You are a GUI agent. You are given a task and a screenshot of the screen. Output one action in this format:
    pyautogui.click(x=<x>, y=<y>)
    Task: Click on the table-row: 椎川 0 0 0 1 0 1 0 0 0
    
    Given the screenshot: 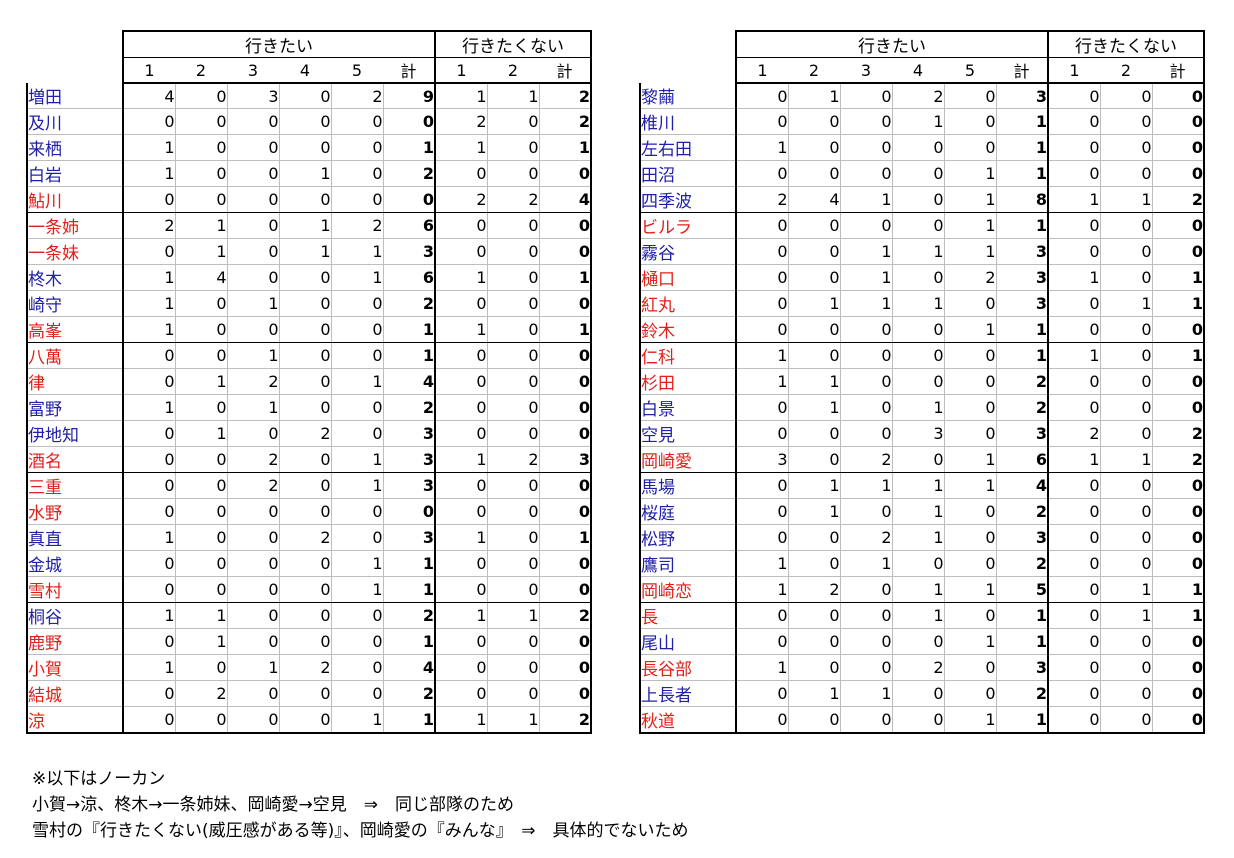 What is the action you would take?
    pyautogui.click(x=922, y=121)
    